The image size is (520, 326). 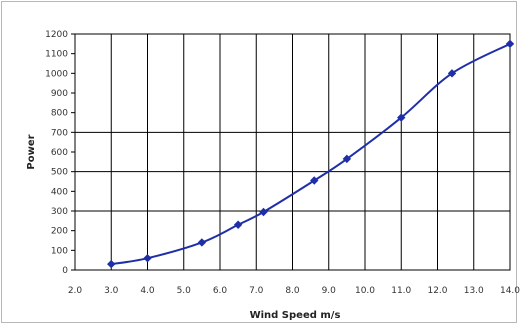 I want to click on x-axis-title: Wind Speed m/s, so click(x=295, y=315).